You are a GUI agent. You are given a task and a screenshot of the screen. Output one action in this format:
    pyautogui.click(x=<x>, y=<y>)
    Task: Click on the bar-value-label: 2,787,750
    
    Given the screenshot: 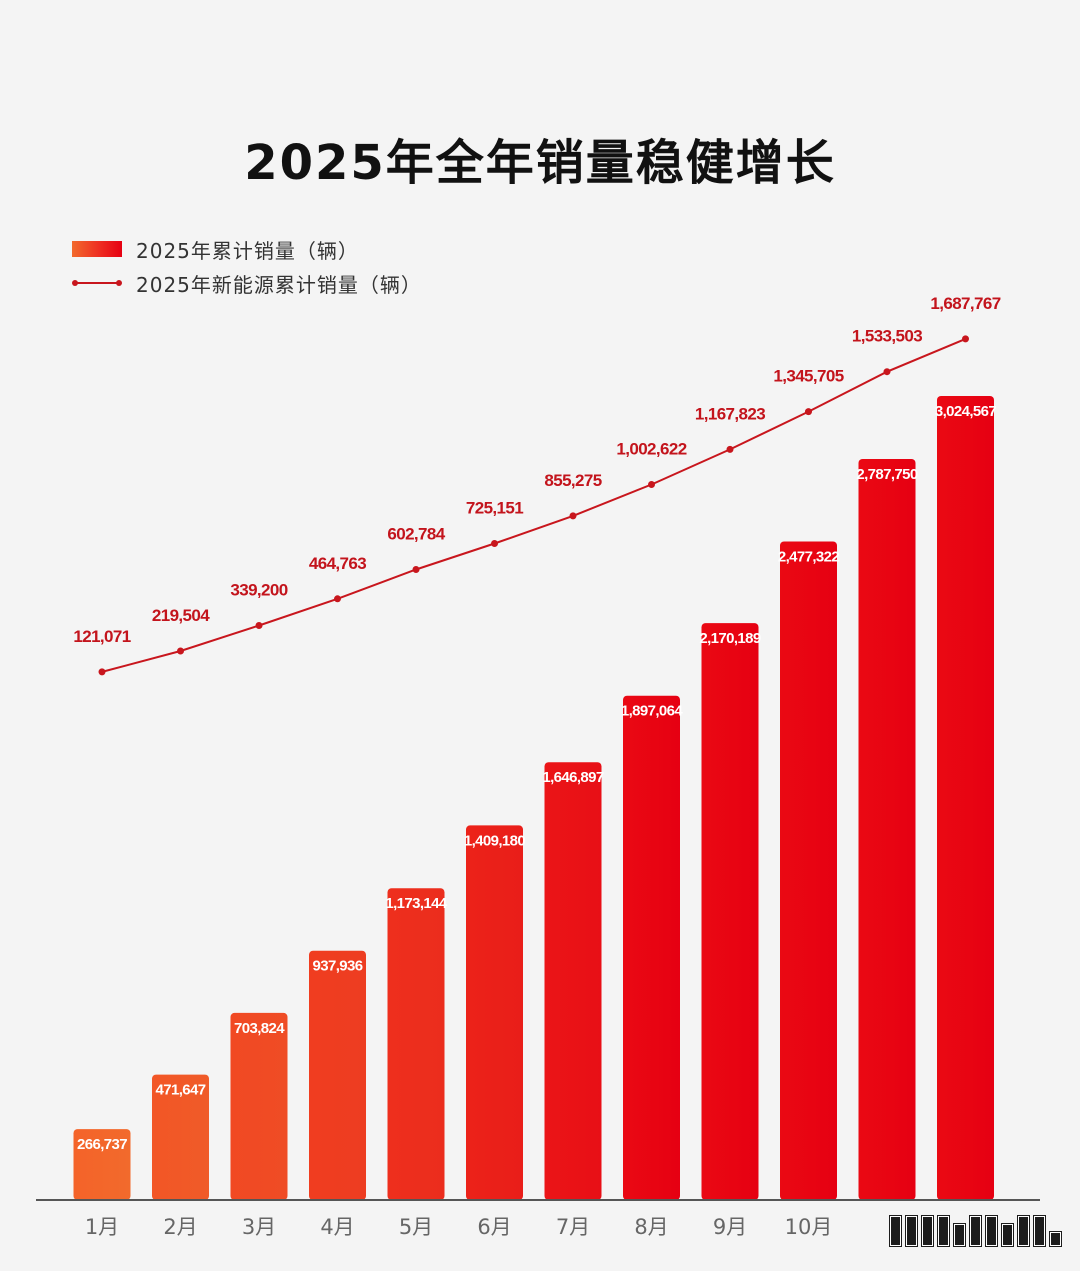 What is the action you would take?
    pyautogui.click(x=887, y=474)
    